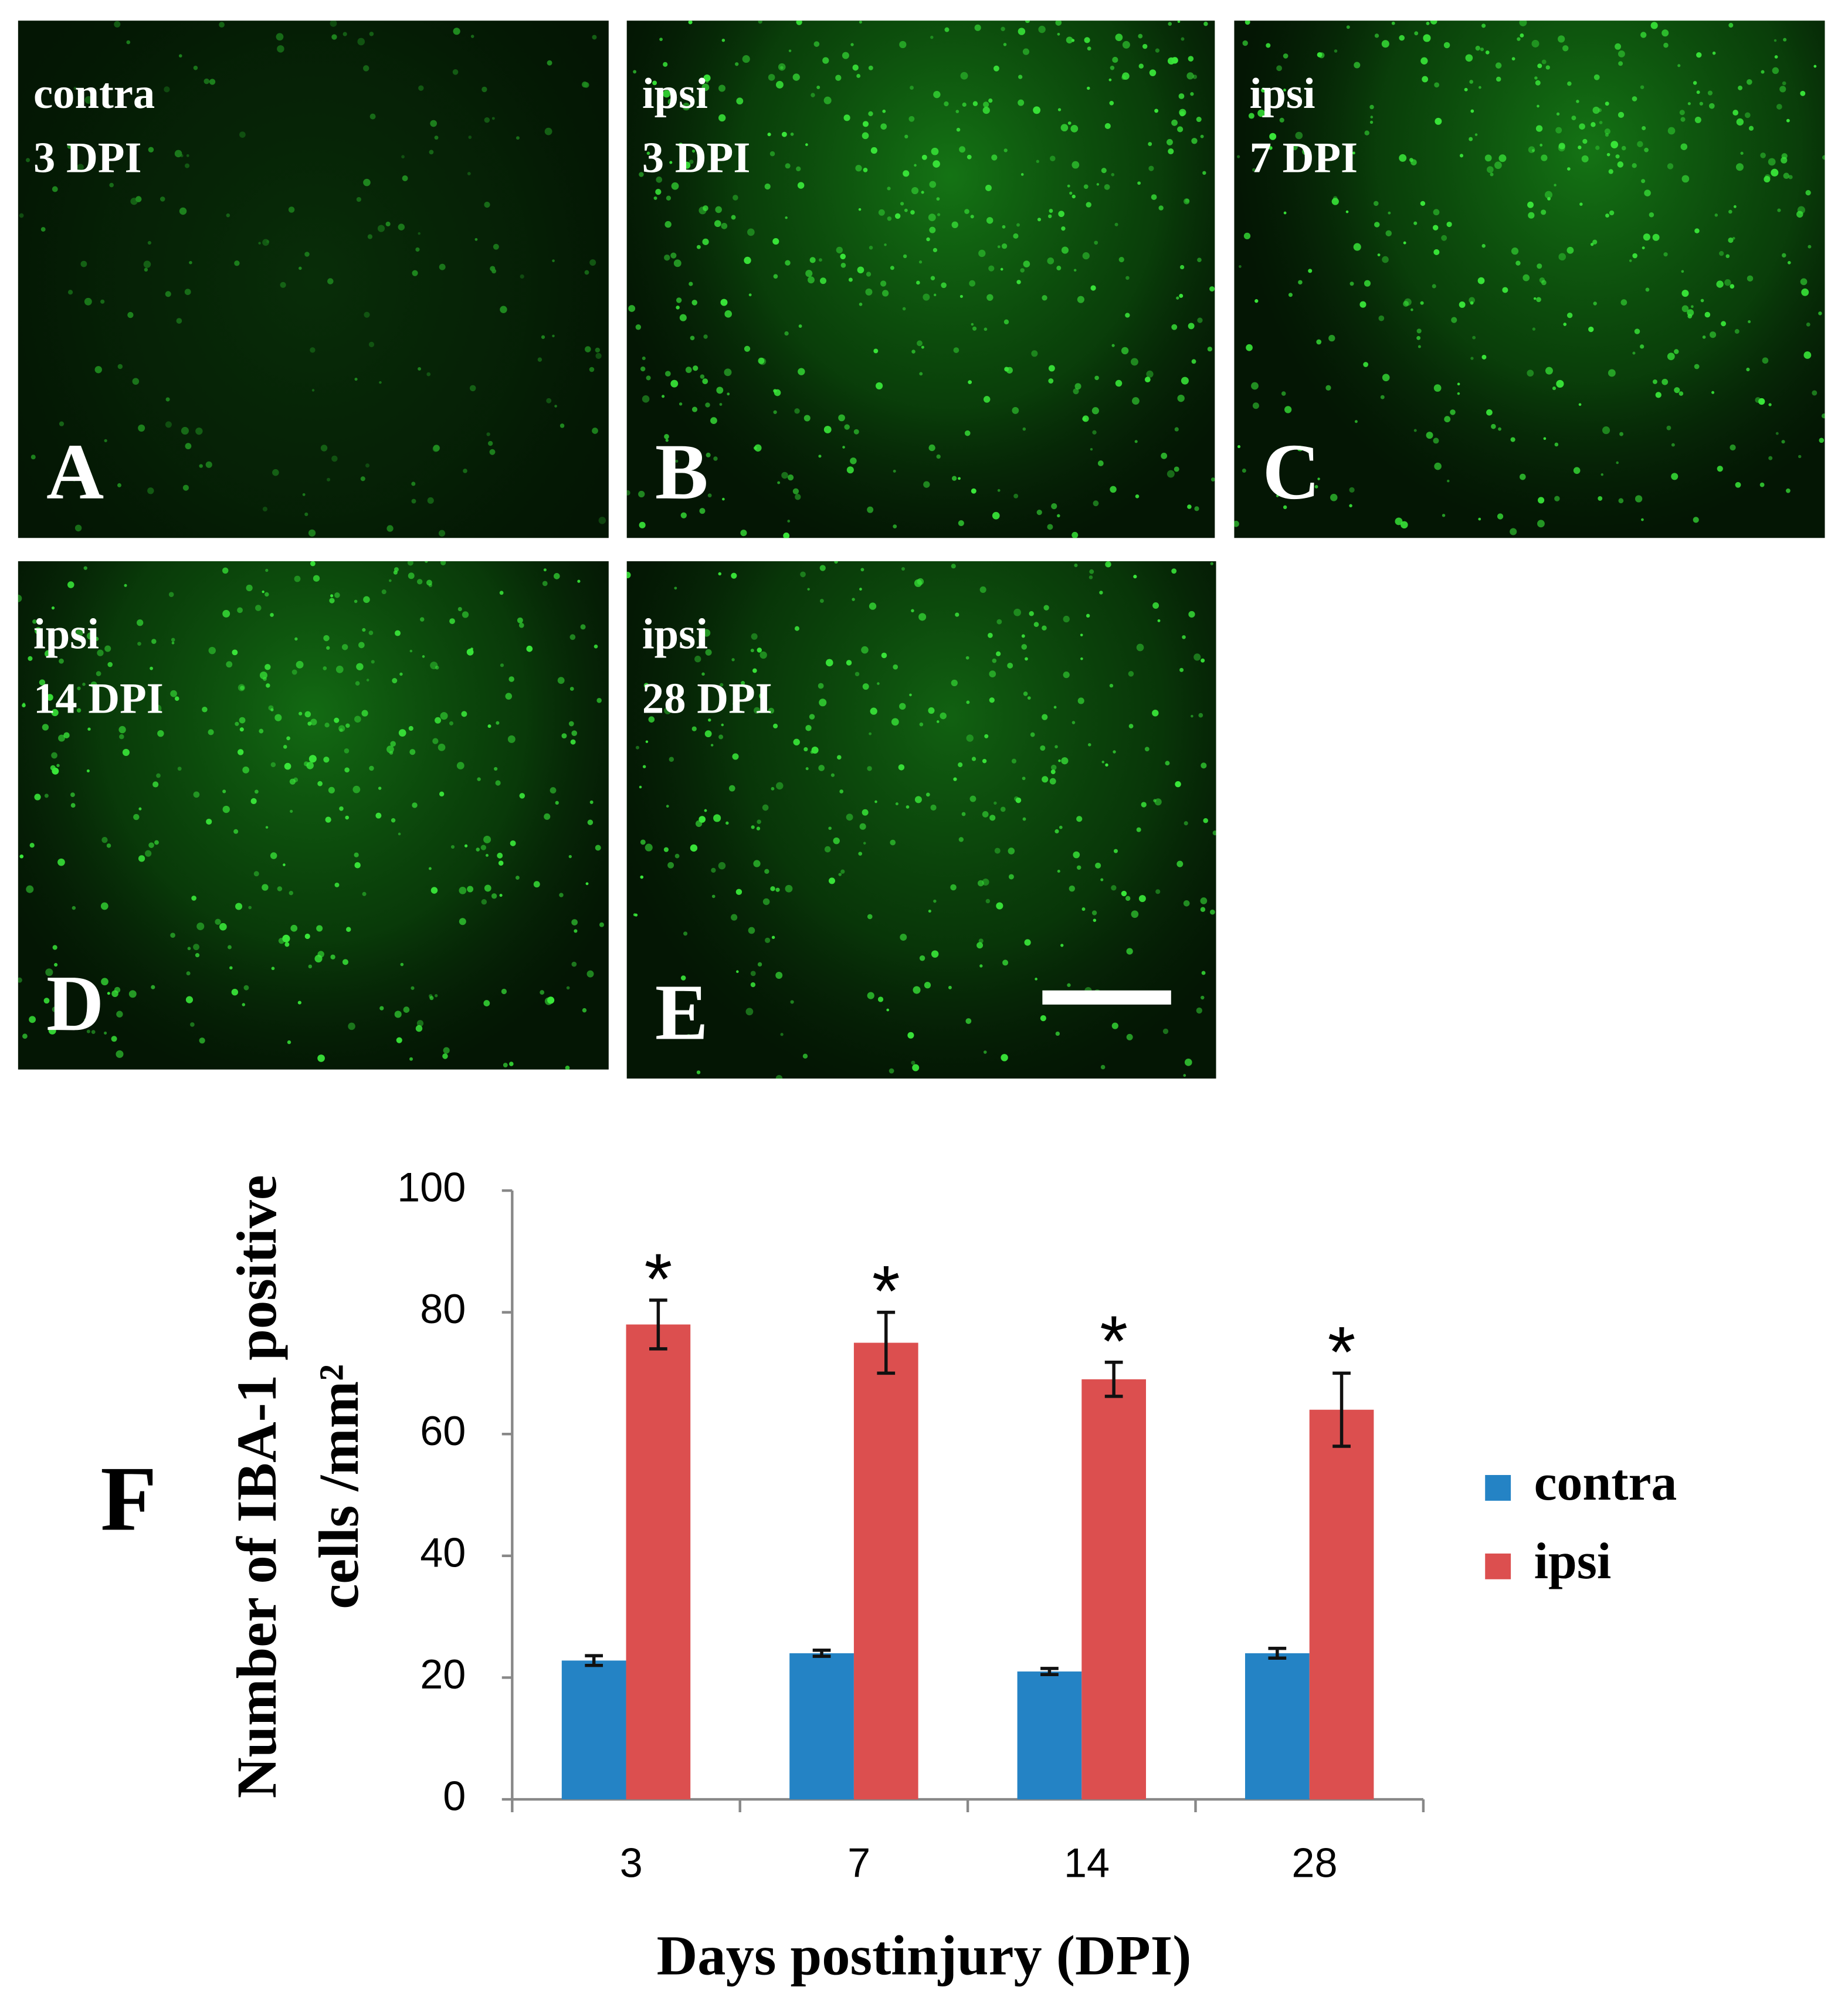 Image resolution: width=1848 pixels, height=2004 pixels. What do you see at coordinates (675, 94) in the screenshot?
I see `panel-condition: ipsi` at bounding box center [675, 94].